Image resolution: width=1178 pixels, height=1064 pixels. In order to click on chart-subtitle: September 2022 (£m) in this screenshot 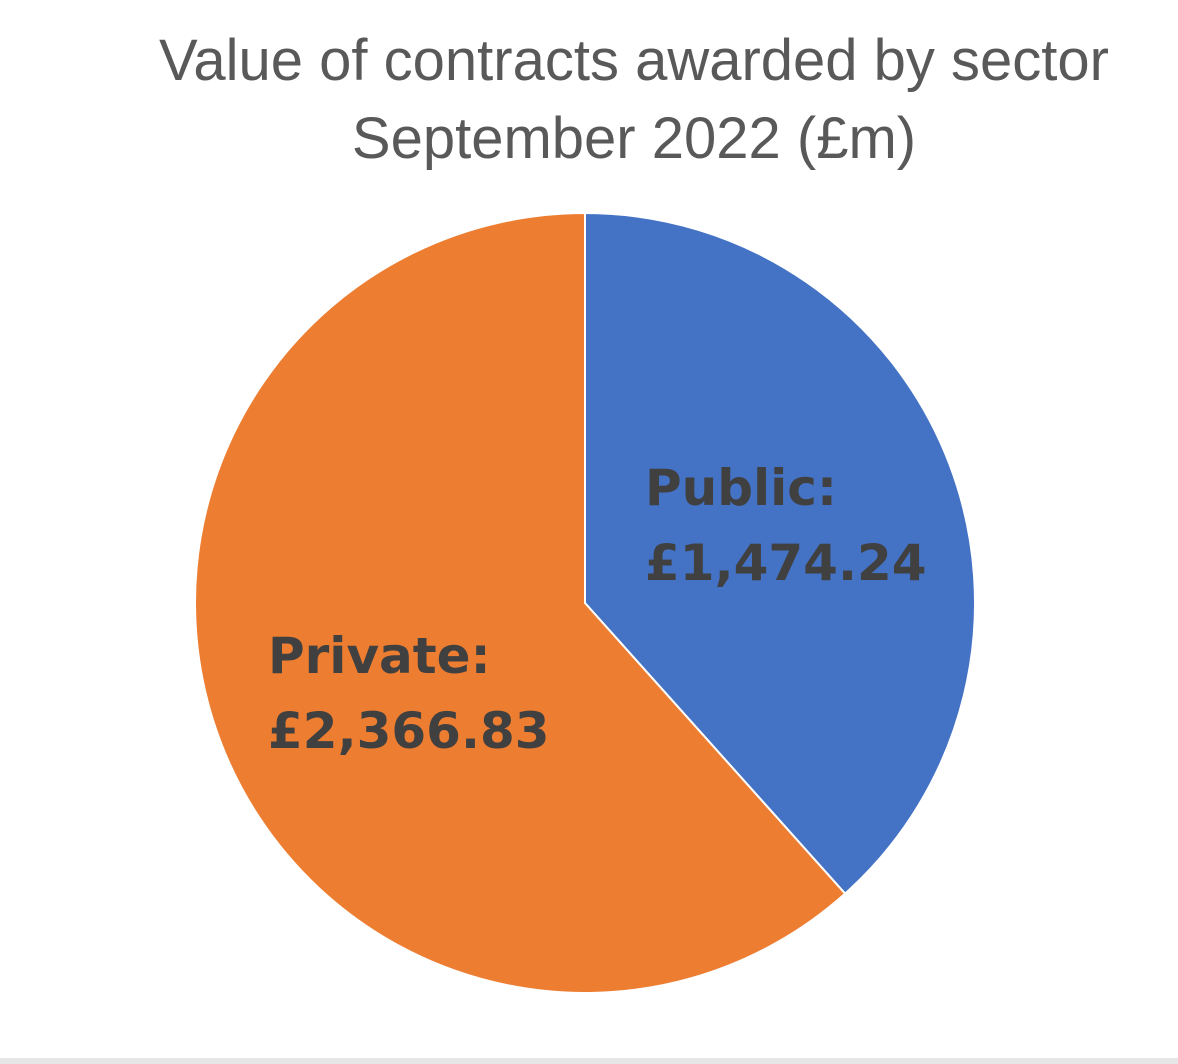, I will do `click(634, 138)`.